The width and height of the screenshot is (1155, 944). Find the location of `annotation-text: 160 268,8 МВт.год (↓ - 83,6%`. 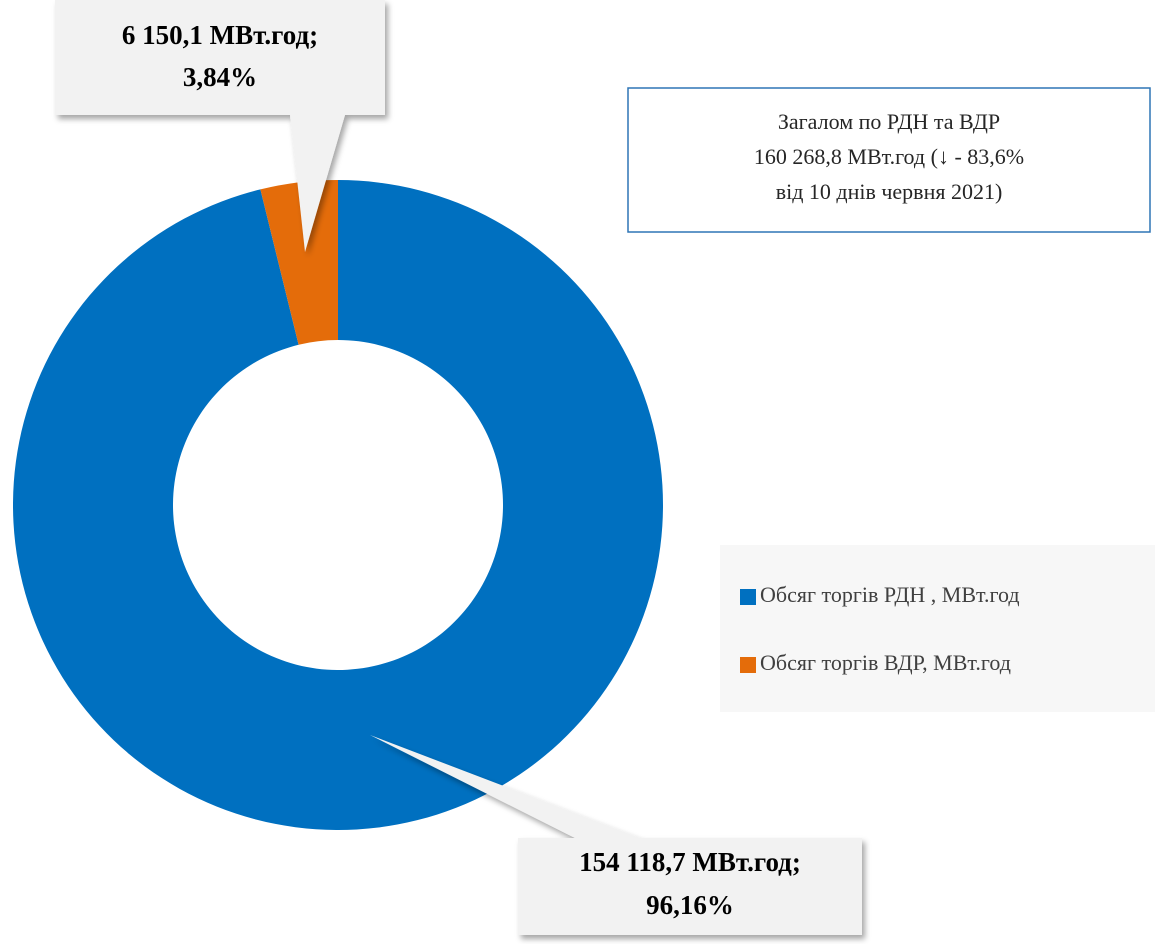

annotation-text: 160 268,8 МВт.год (↓ - 83,6% is located at coordinates (889, 156).